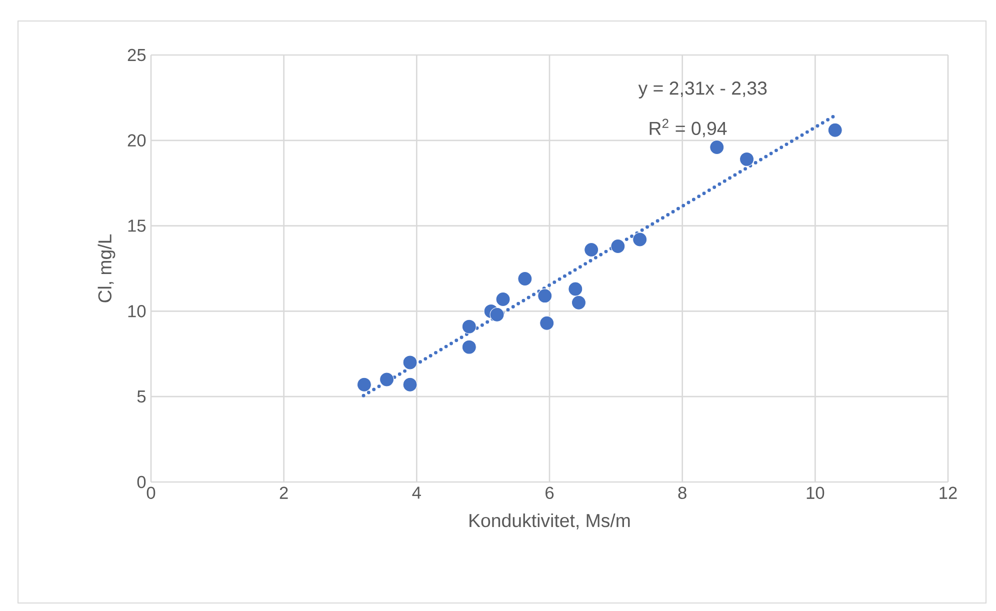 The image size is (996, 611). Describe the element at coordinates (137, 55) in the screenshot. I see `y-tick-label: 25` at that location.